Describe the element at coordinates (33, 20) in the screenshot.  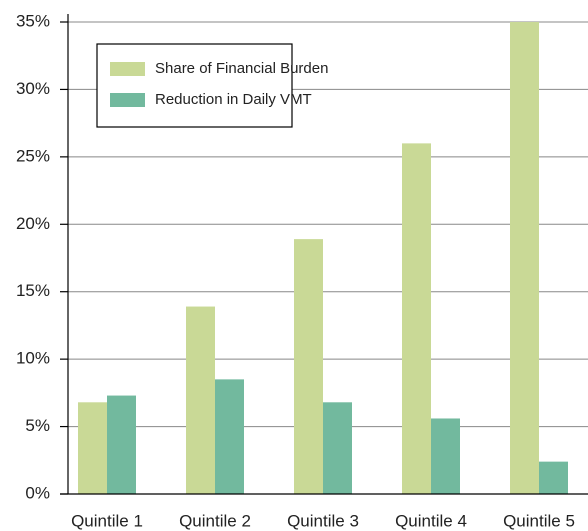
I see `y-tick-label: 35%` at that location.